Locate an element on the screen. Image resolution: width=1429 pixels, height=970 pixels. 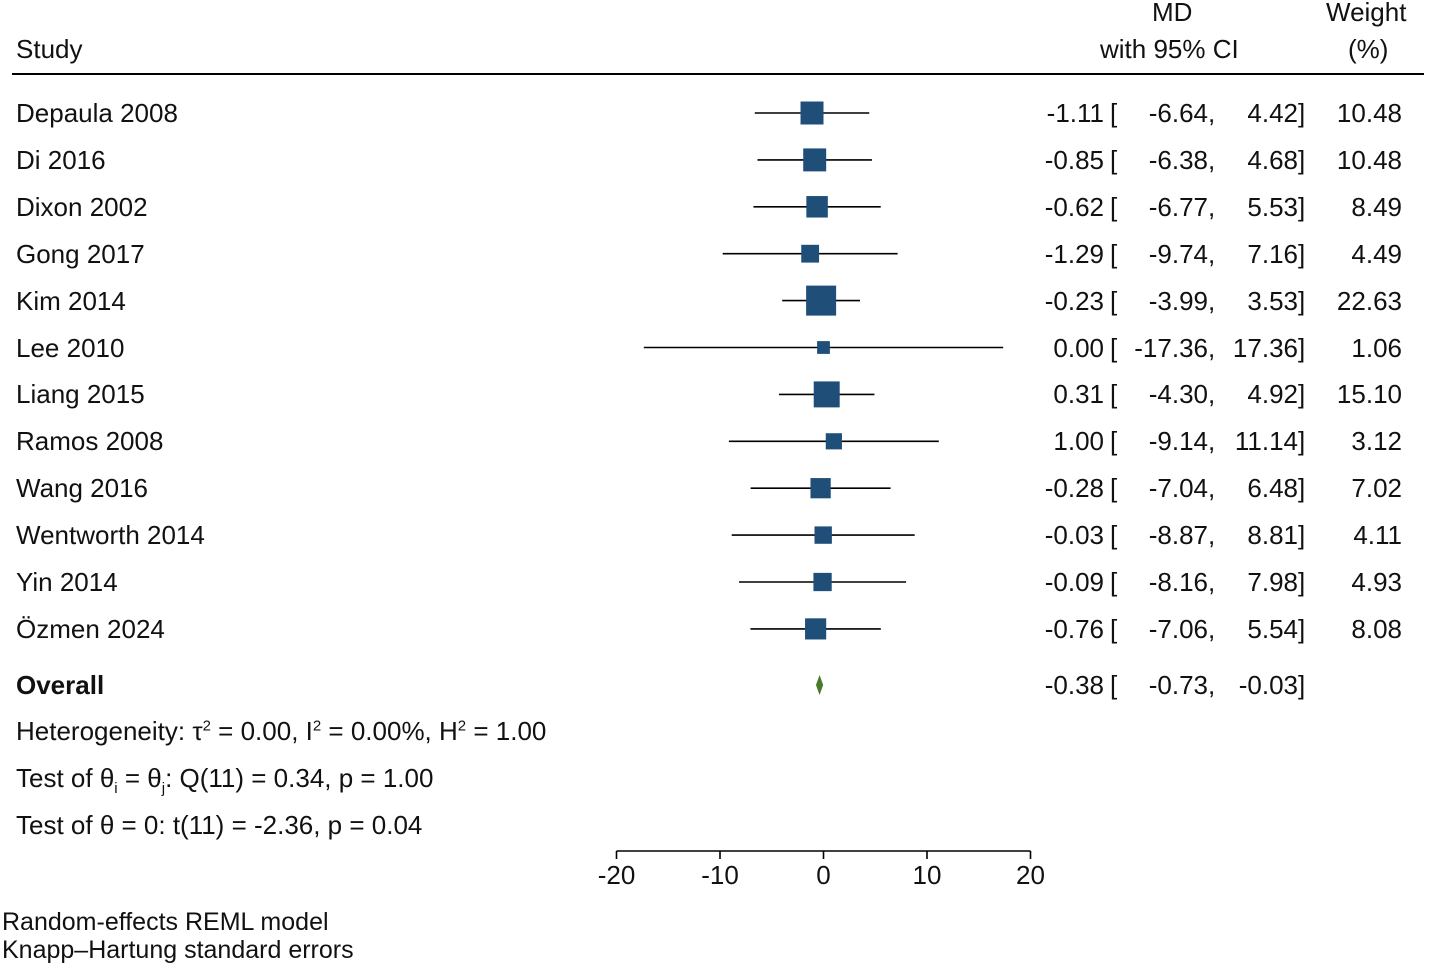
overall-effect-test: Test of θ = 0: t(11) = -2.36, p = 0.04 is located at coordinates (219, 825).